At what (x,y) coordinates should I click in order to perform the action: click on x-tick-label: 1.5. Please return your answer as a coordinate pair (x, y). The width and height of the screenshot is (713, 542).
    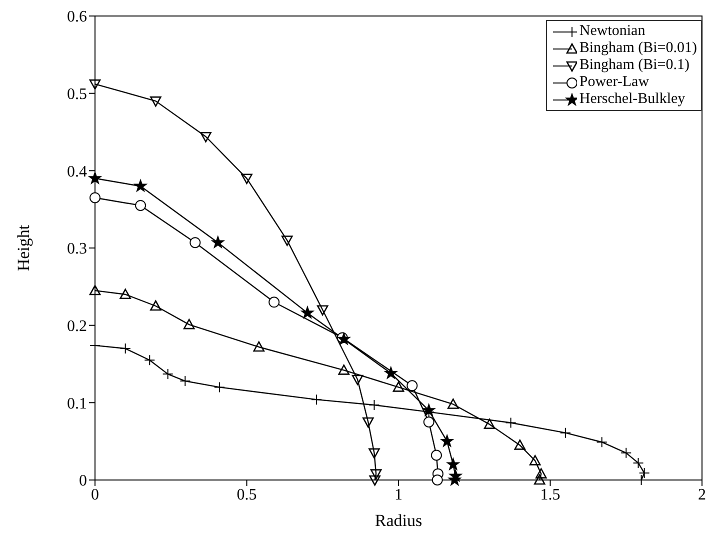
    Looking at the image, I should click on (550, 495).